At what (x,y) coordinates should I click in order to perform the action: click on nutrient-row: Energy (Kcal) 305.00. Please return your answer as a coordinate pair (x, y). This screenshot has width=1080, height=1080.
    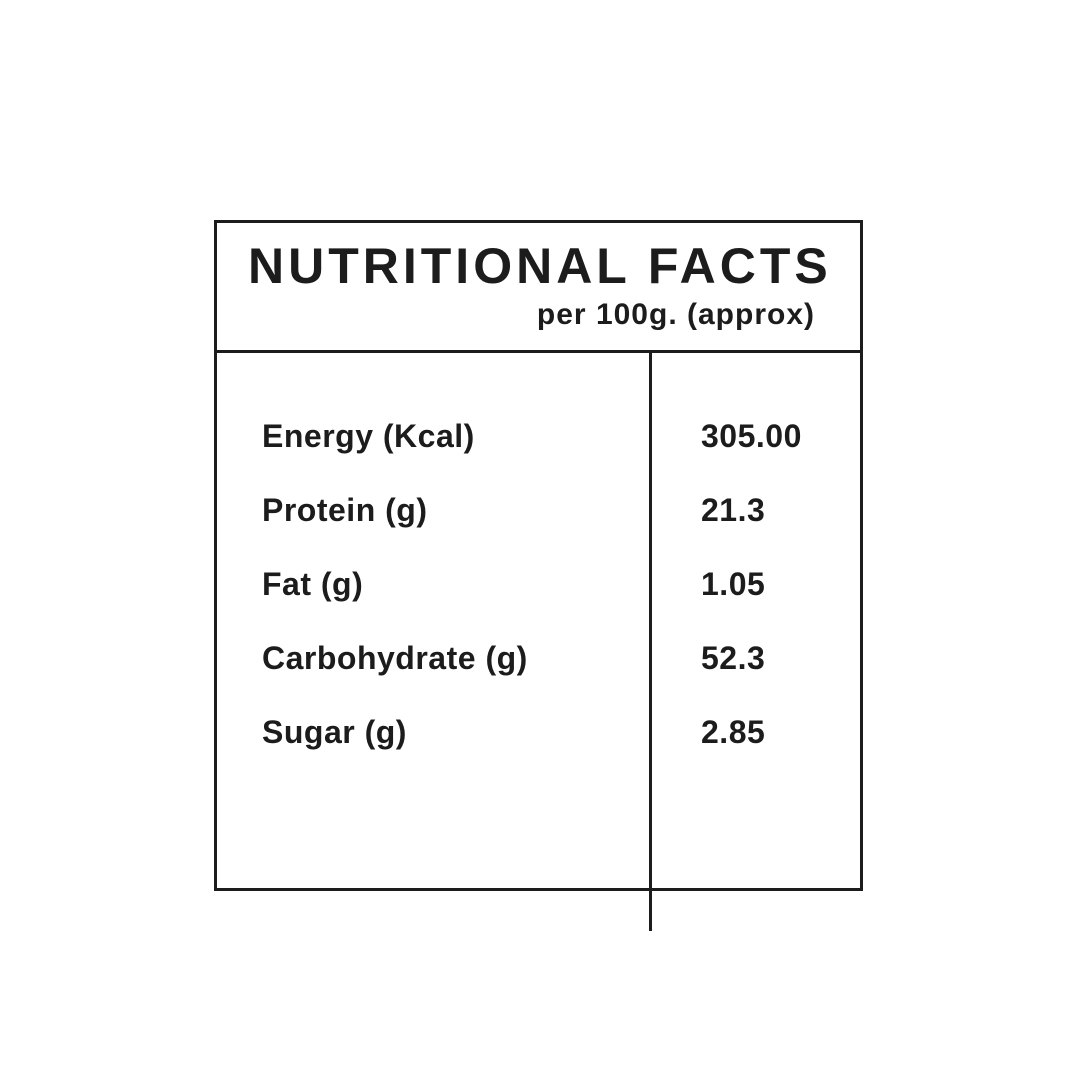
    Looking at the image, I should click on (538, 436).